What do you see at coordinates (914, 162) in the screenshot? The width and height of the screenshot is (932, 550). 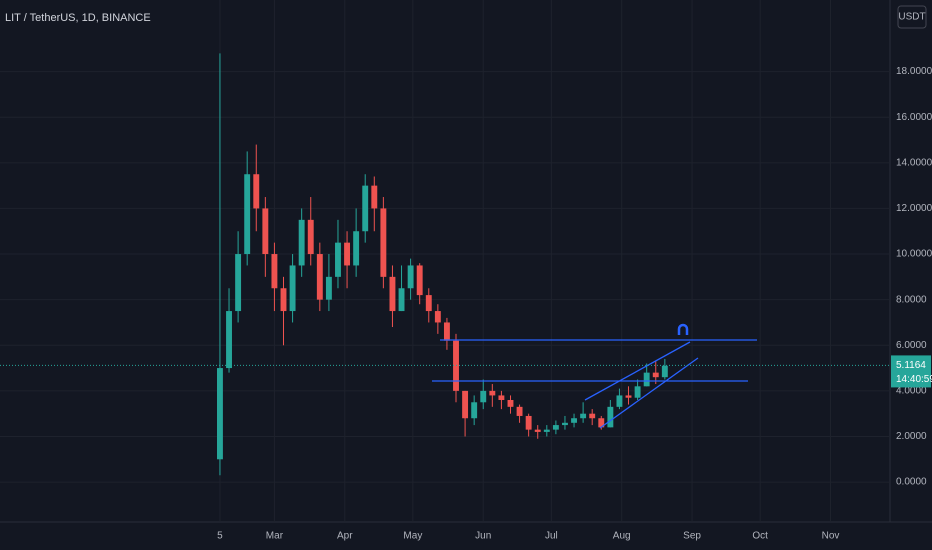 I see `y-tick-label: 14.0000` at bounding box center [914, 162].